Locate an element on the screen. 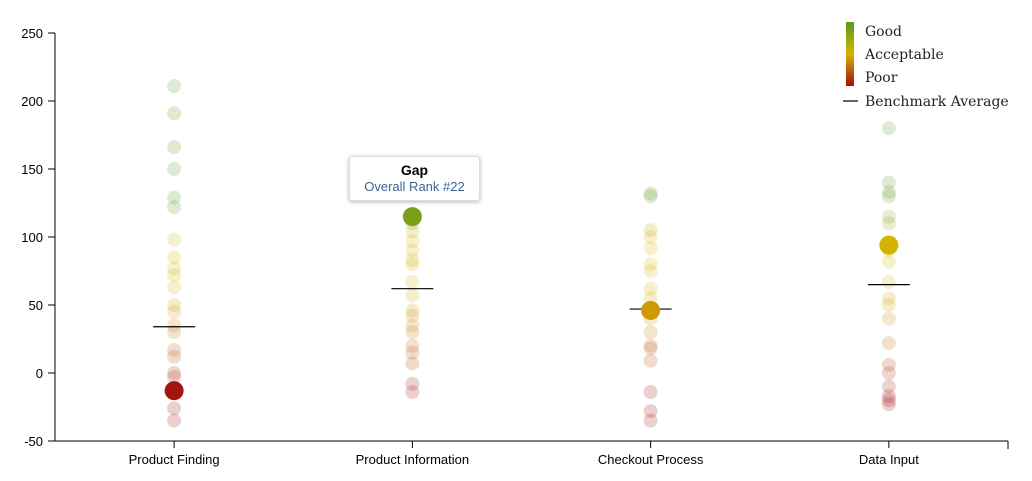 This screenshot has width=1032, height=481. y-tick-label: 100 is located at coordinates (32, 237).